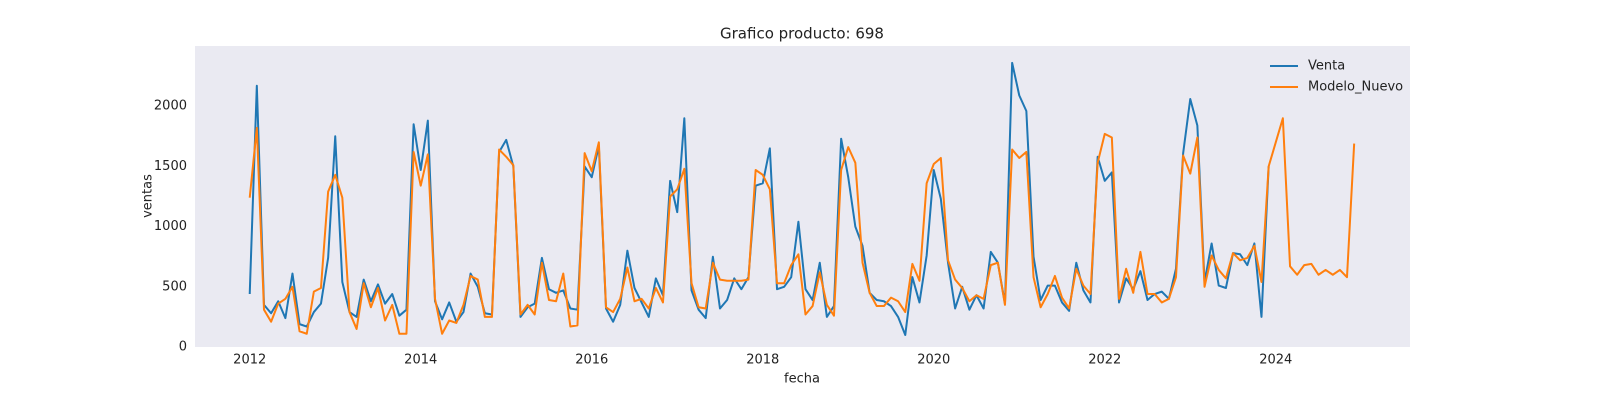 The width and height of the screenshot is (1600, 400). Describe the element at coordinates (1326, 66) in the screenshot. I see `legend-label: Venta` at that location.